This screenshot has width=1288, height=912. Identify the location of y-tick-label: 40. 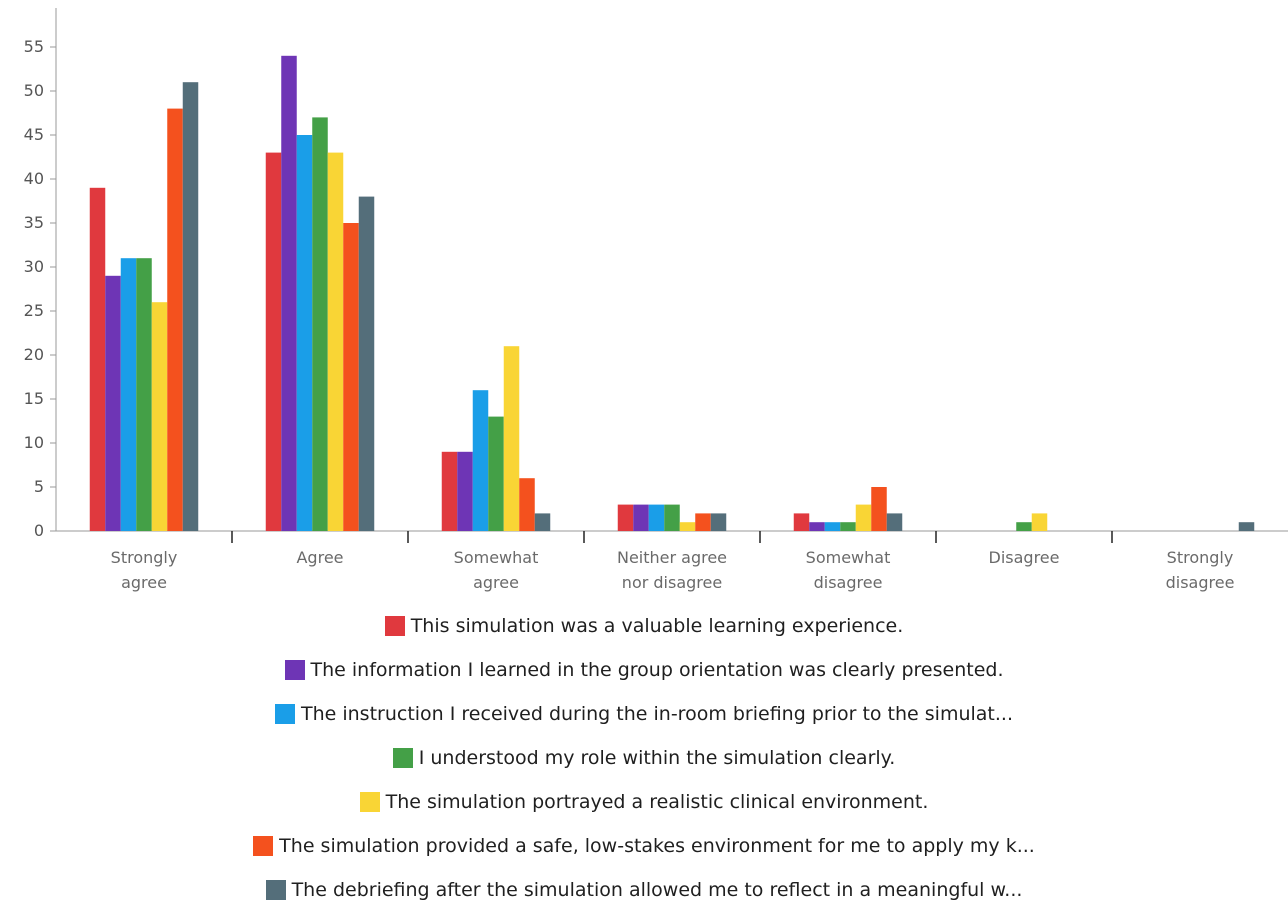
(34, 178).